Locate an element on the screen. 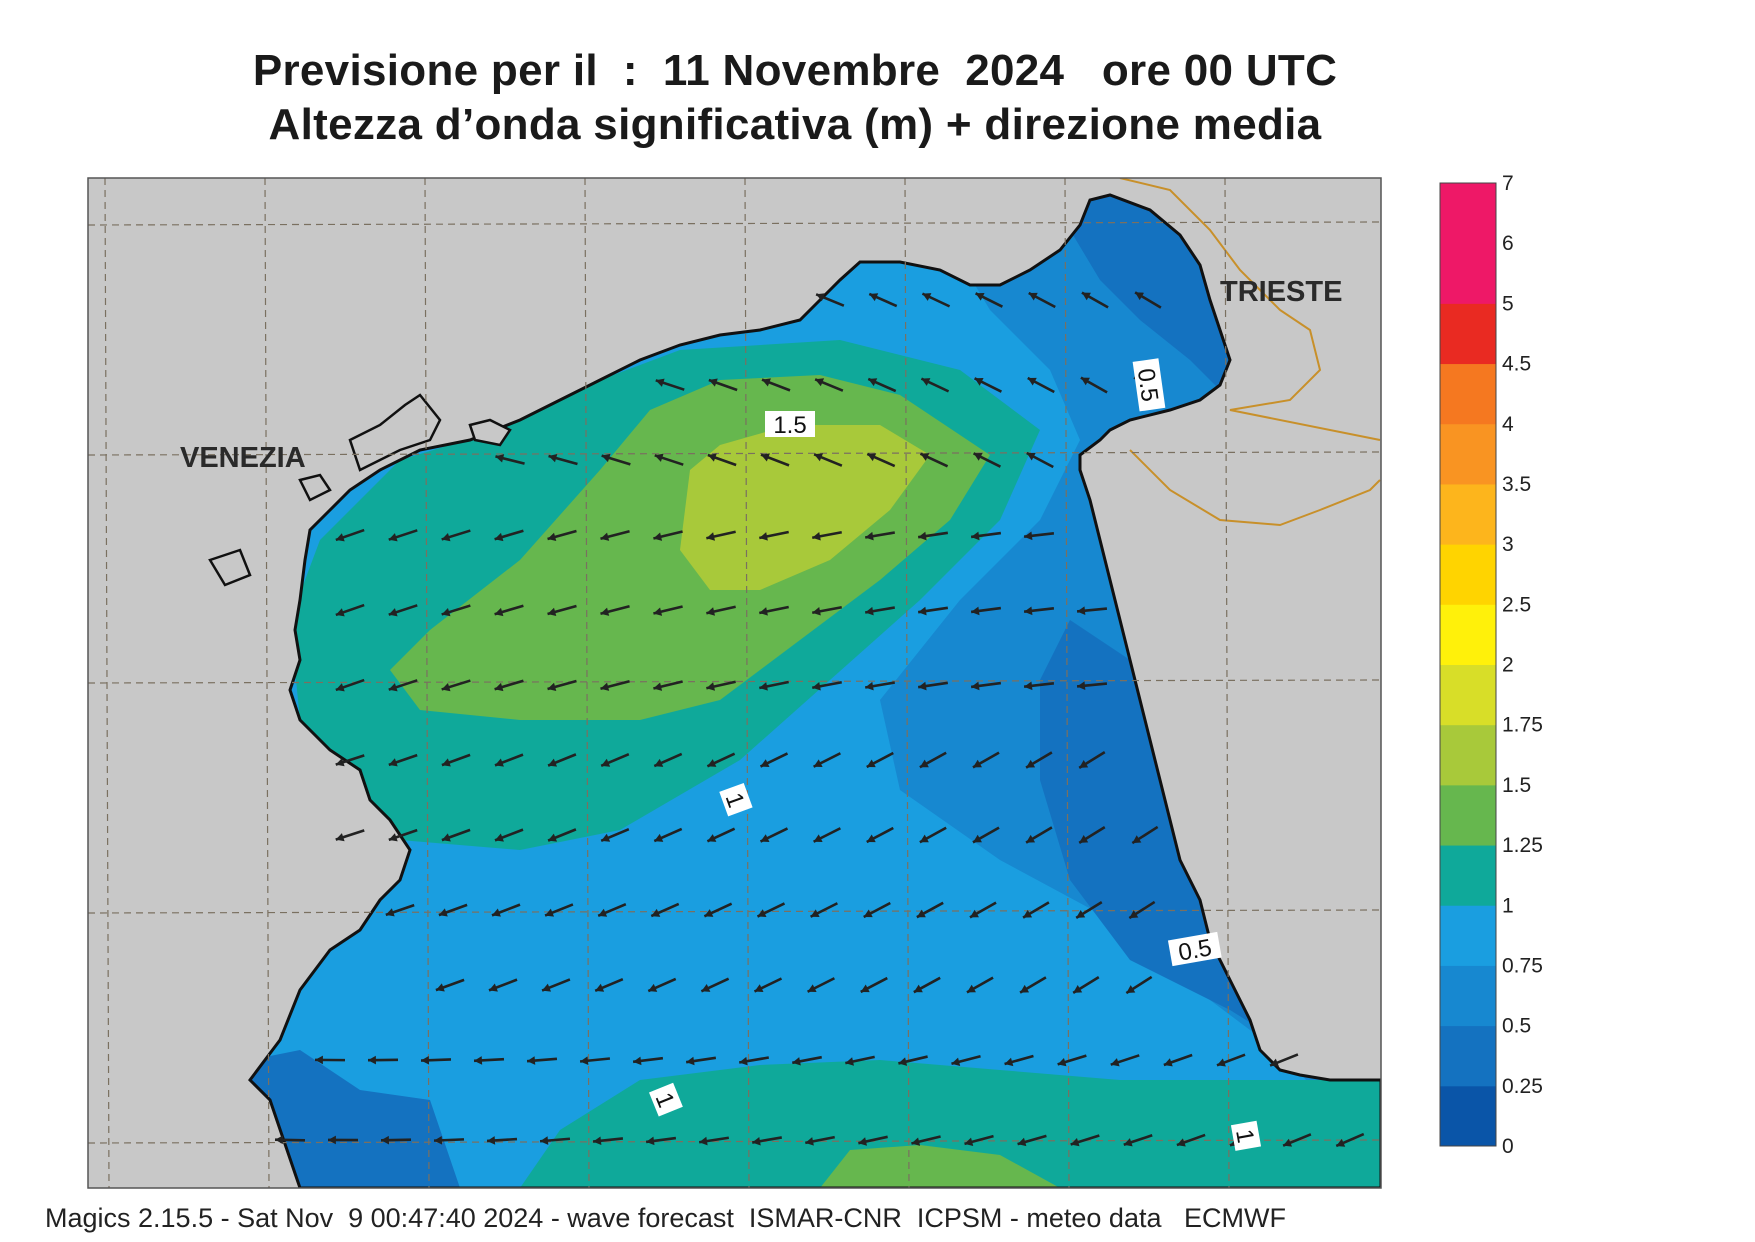 The image size is (1755, 1242). colorbar-border is located at coordinates (1468, 664).